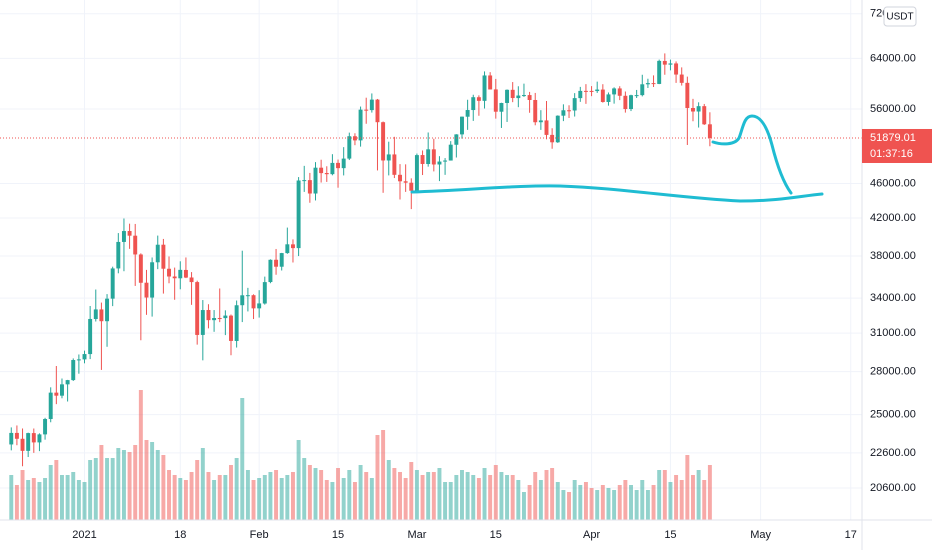 Image resolution: width=932 pixels, height=550 pixels. I want to click on x-tick-label: 15, so click(338, 535).